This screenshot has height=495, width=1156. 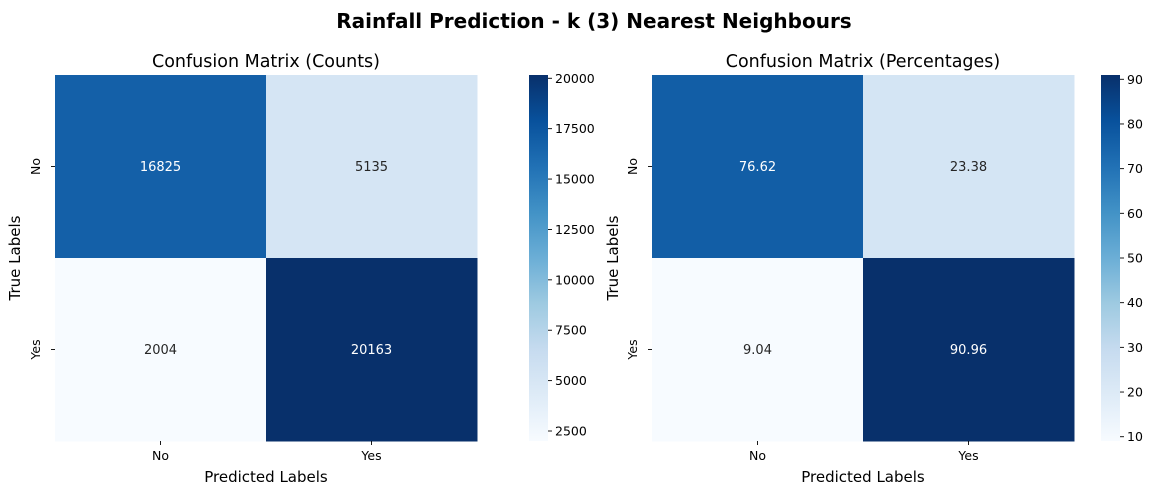 I want to click on cell-value-label: 16825, so click(x=160, y=167).